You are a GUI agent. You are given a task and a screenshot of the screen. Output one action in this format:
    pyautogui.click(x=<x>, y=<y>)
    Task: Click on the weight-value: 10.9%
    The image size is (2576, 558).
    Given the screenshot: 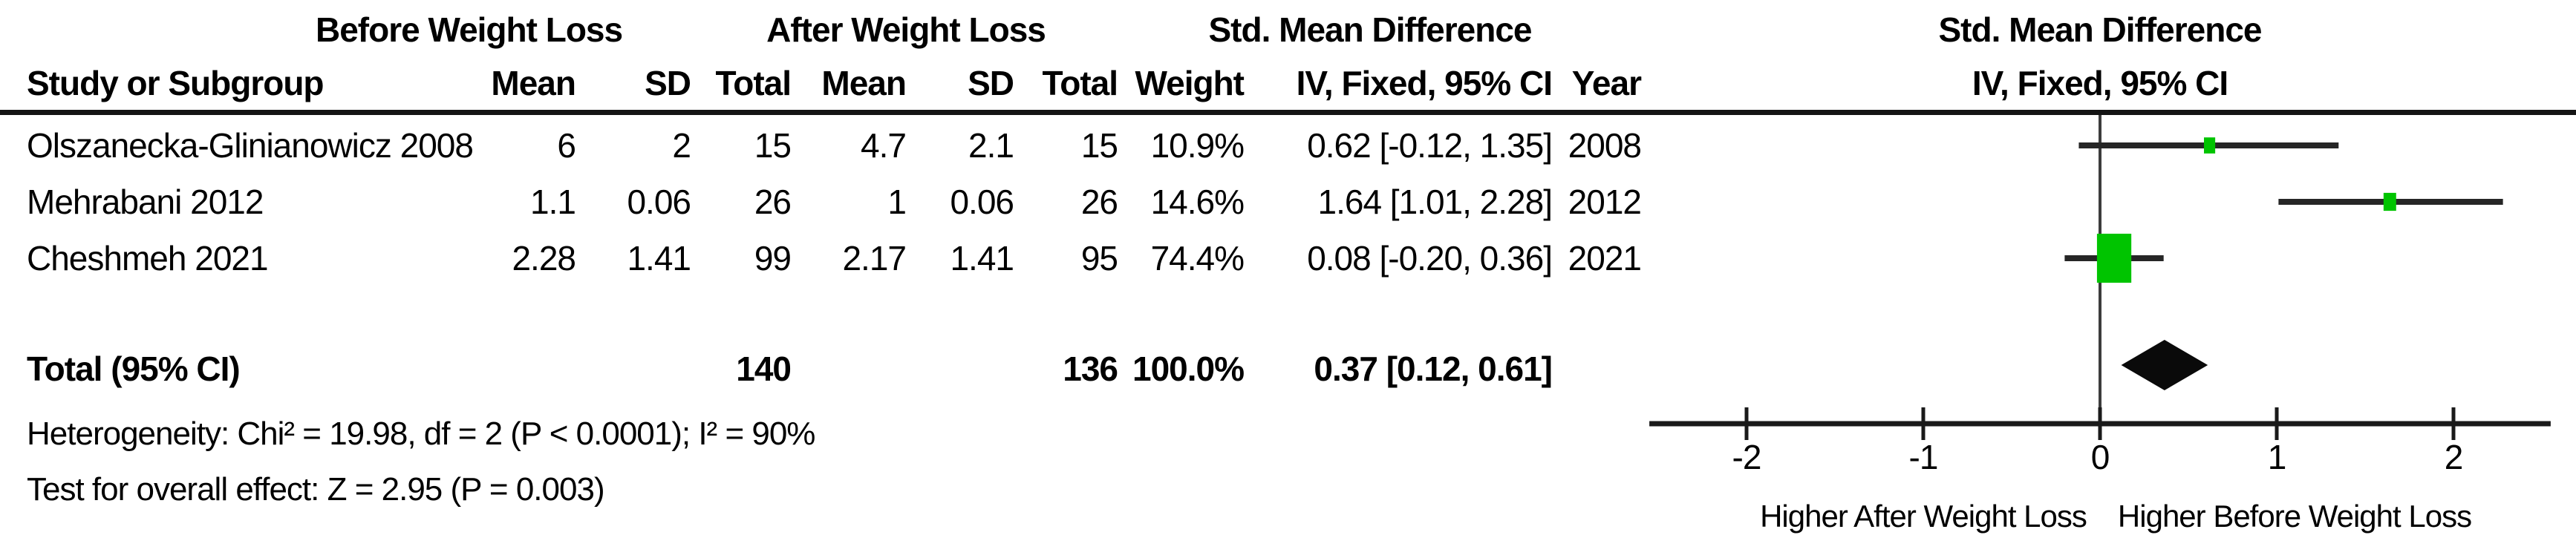 What is the action you would take?
    pyautogui.click(x=1197, y=145)
    